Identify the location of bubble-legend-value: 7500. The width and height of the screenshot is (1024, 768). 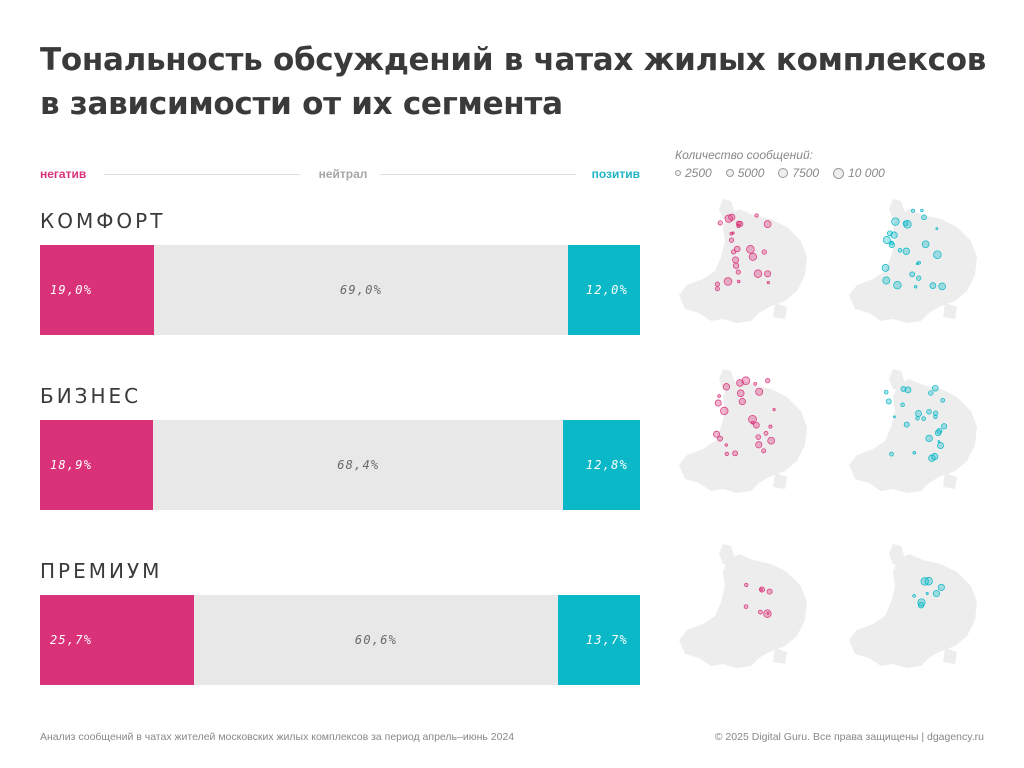
(806, 173).